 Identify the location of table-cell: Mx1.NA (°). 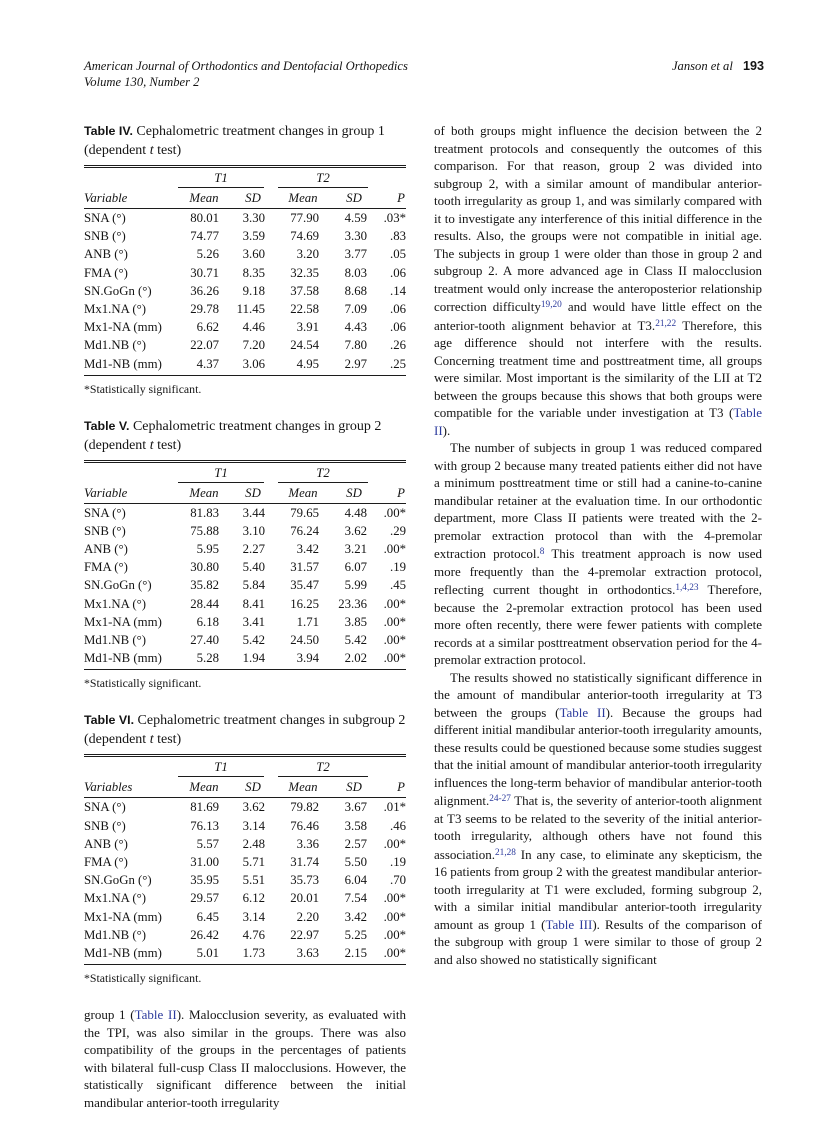
(115, 898).